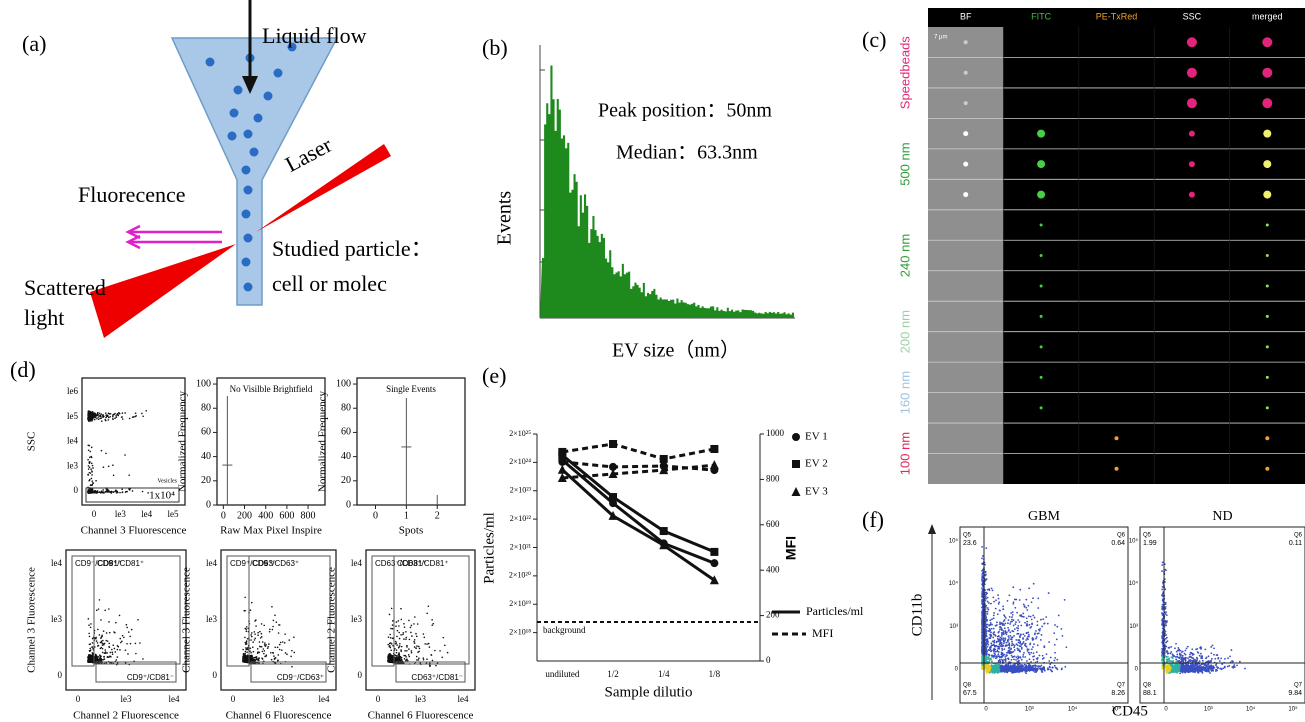  I want to click on y-tick-label: 100, so click(343, 383).